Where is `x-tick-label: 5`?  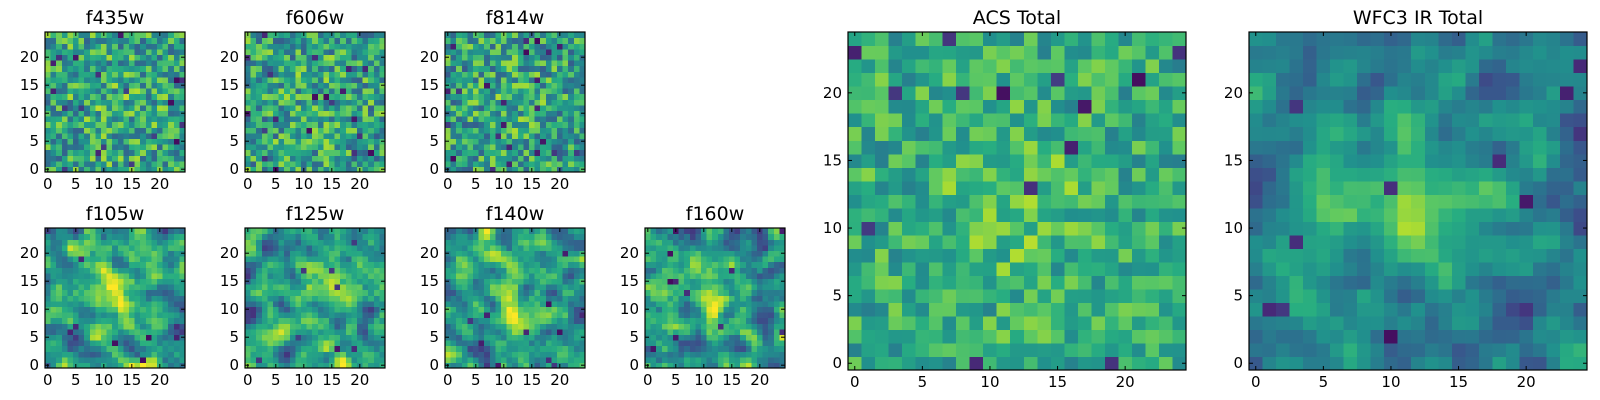 x-tick-label: 5 is located at coordinates (276, 184).